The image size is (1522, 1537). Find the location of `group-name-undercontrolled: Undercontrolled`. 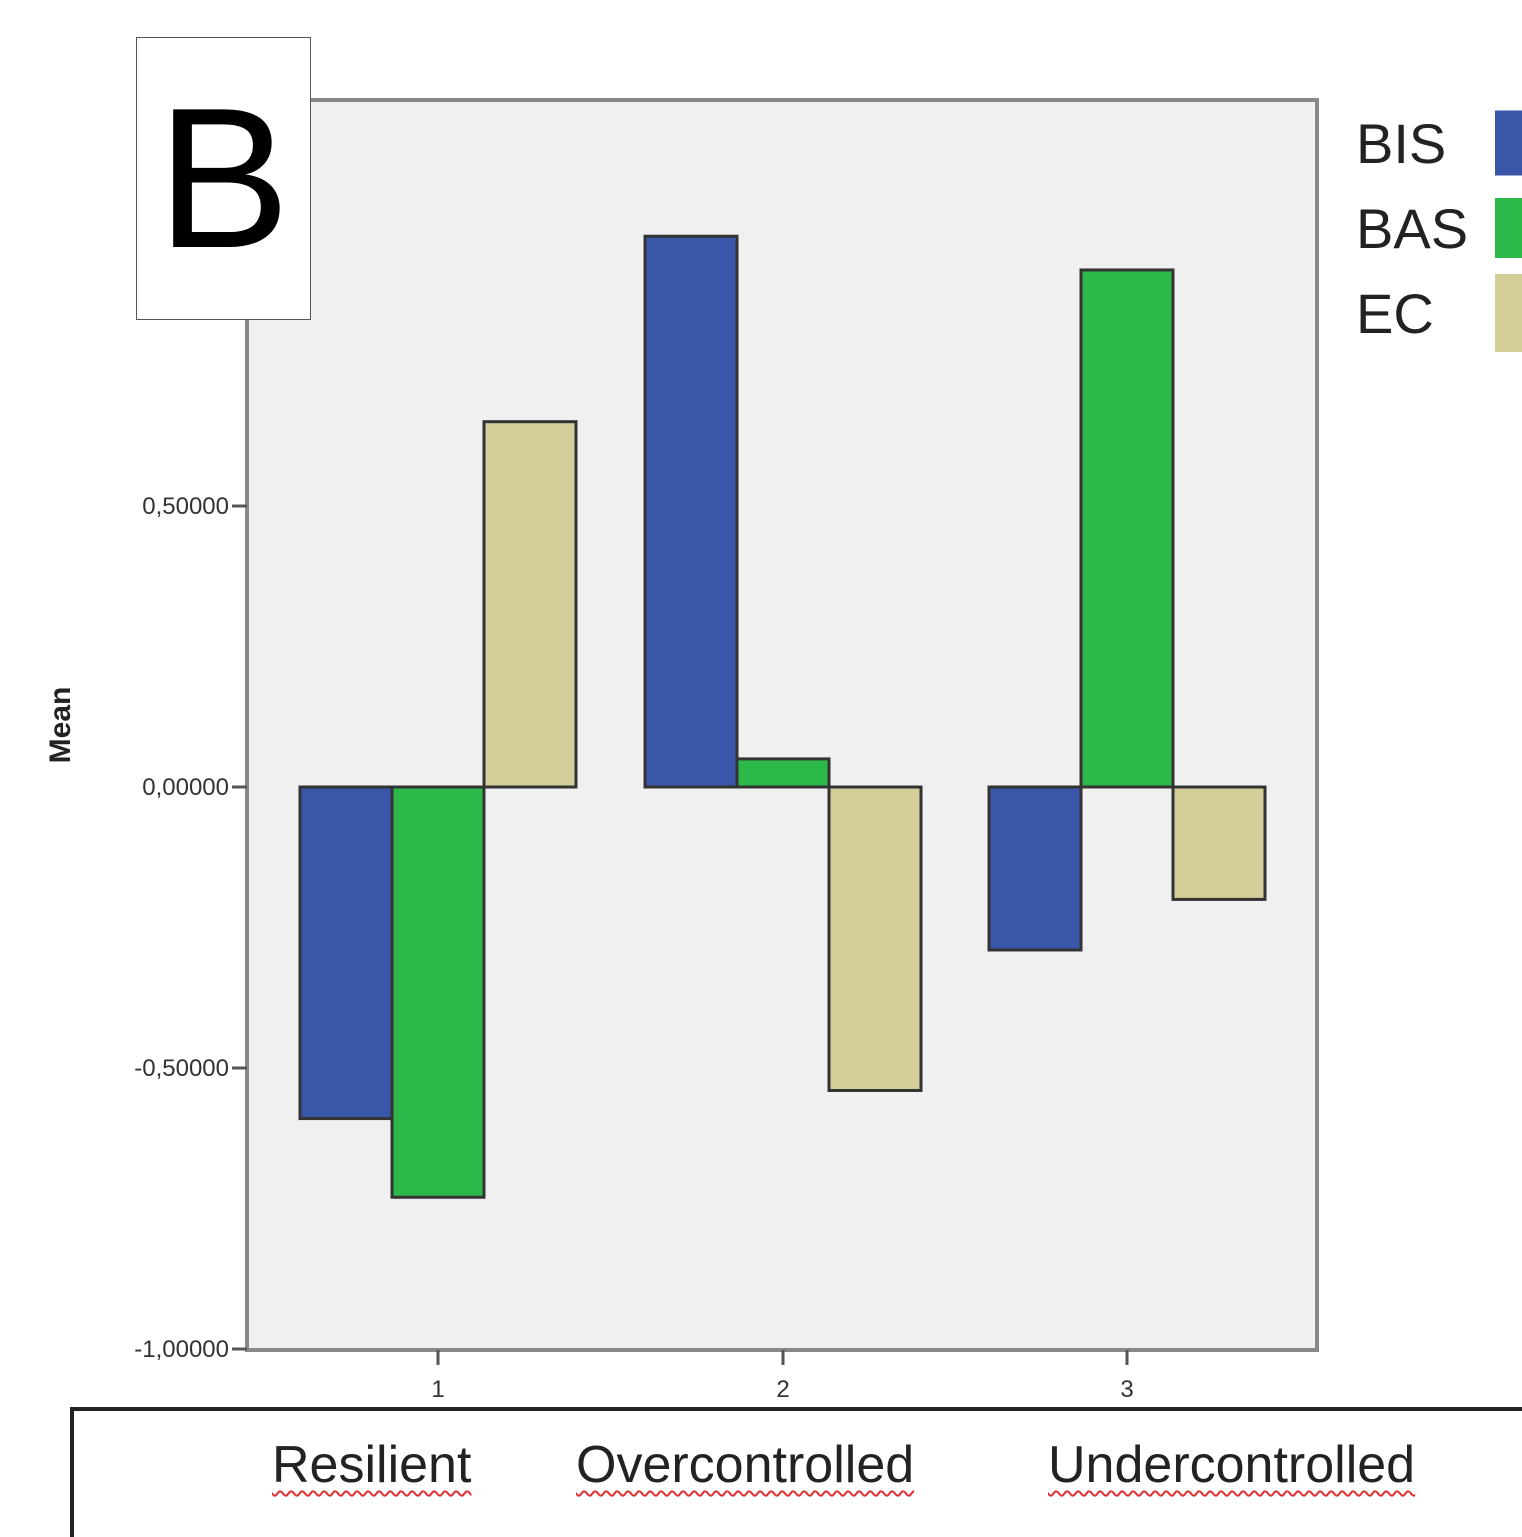

group-name-undercontrolled: Undercontrolled is located at coordinates (1232, 1465).